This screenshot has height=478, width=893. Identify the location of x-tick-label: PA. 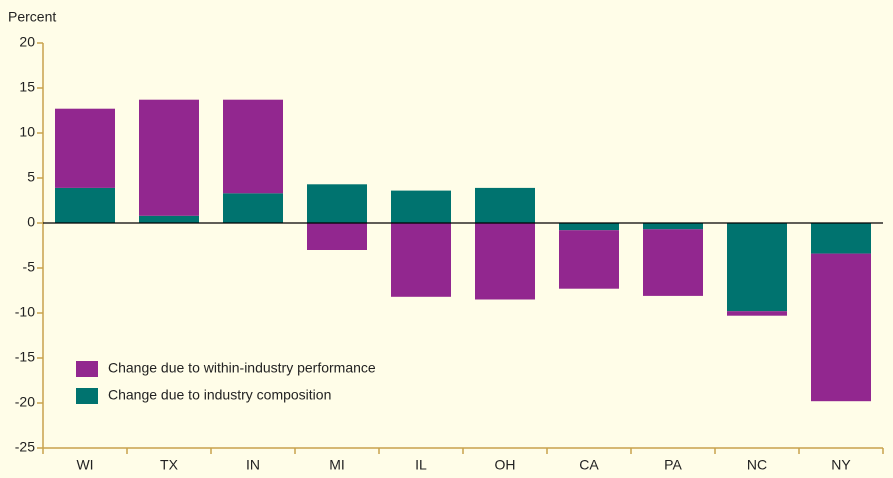
(673, 465).